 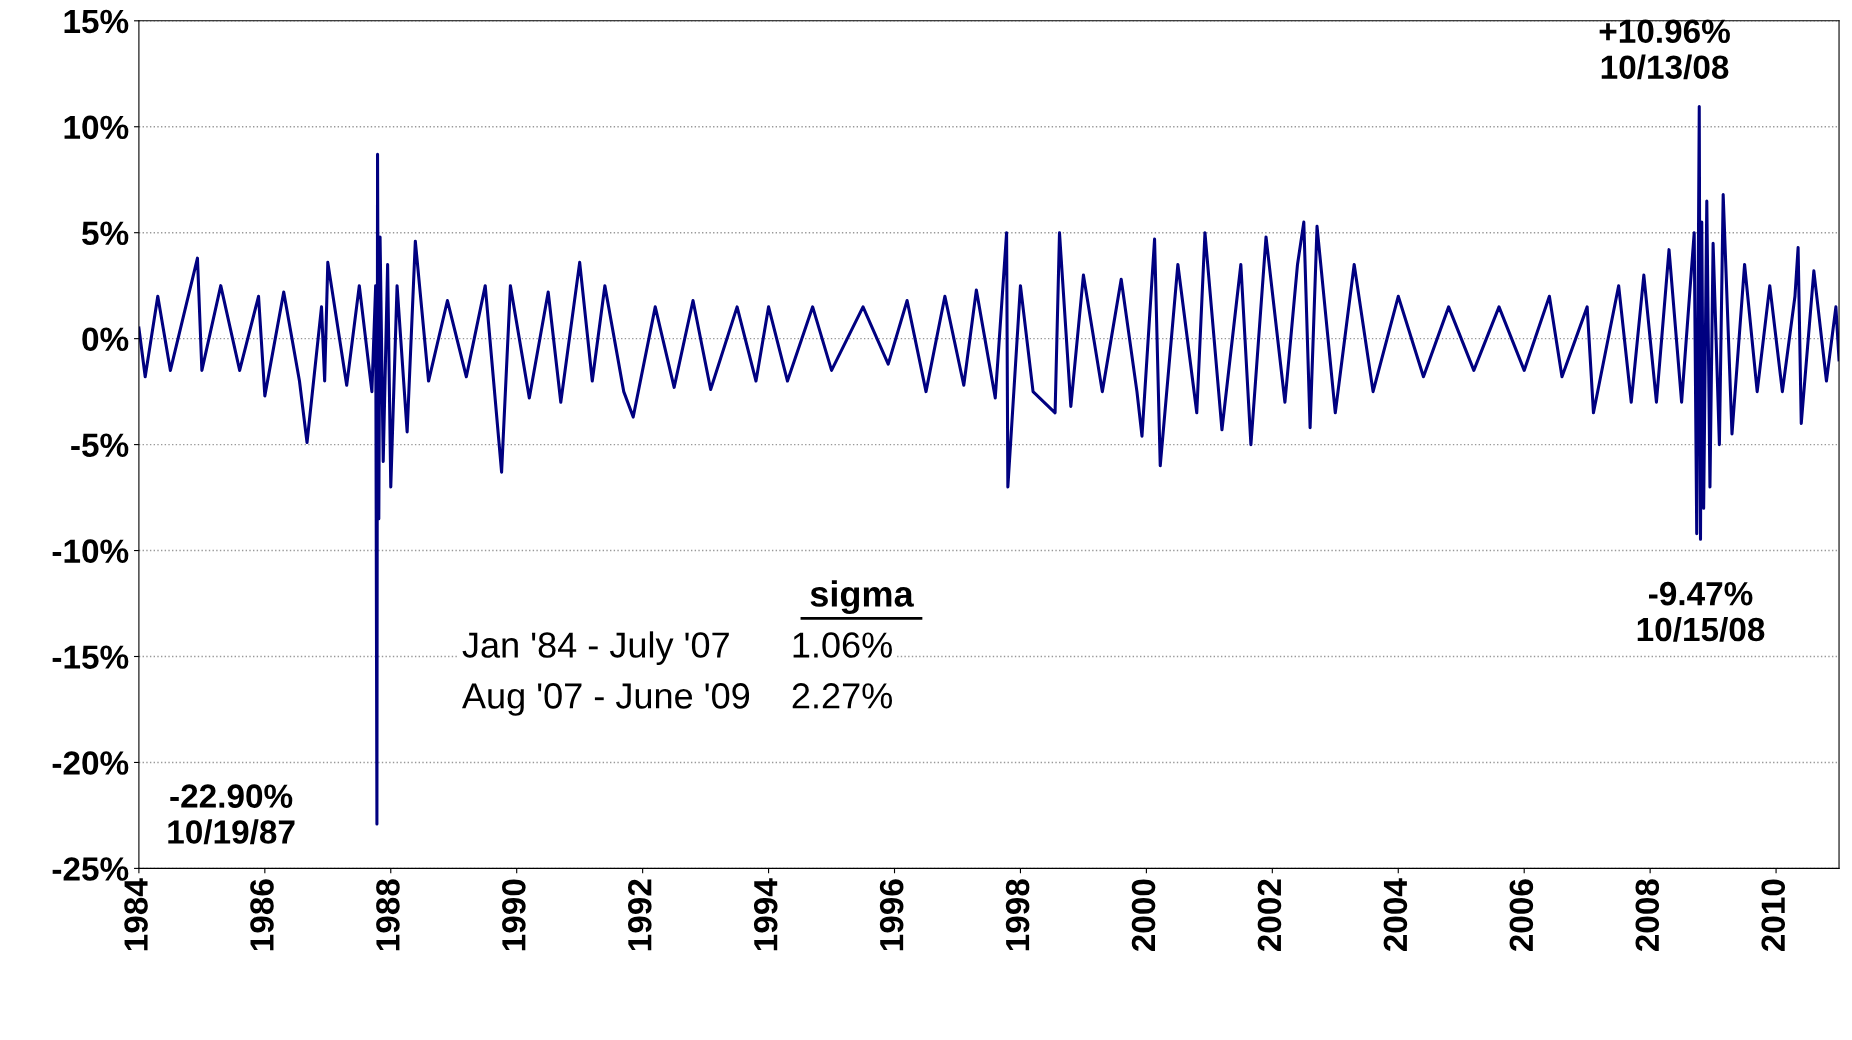 What do you see at coordinates (96, 21) in the screenshot?
I see `y-tick-label: 15%` at bounding box center [96, 21].